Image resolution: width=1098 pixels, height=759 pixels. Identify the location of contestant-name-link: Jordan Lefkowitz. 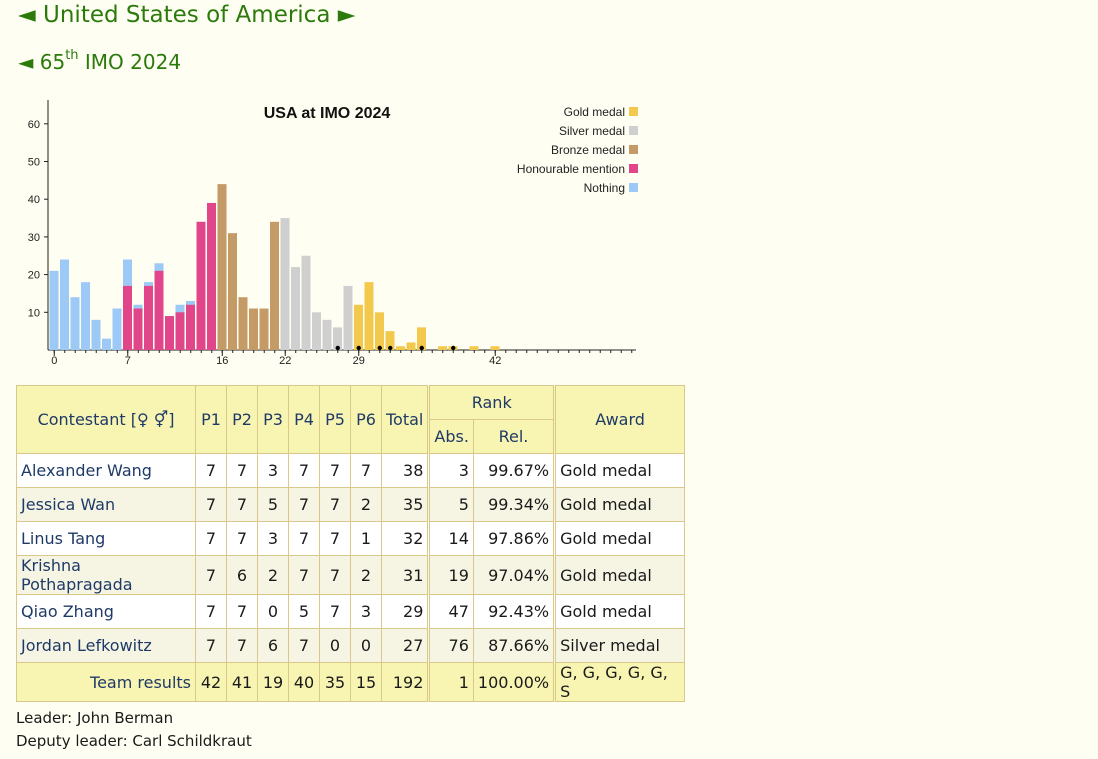
(106, 645).